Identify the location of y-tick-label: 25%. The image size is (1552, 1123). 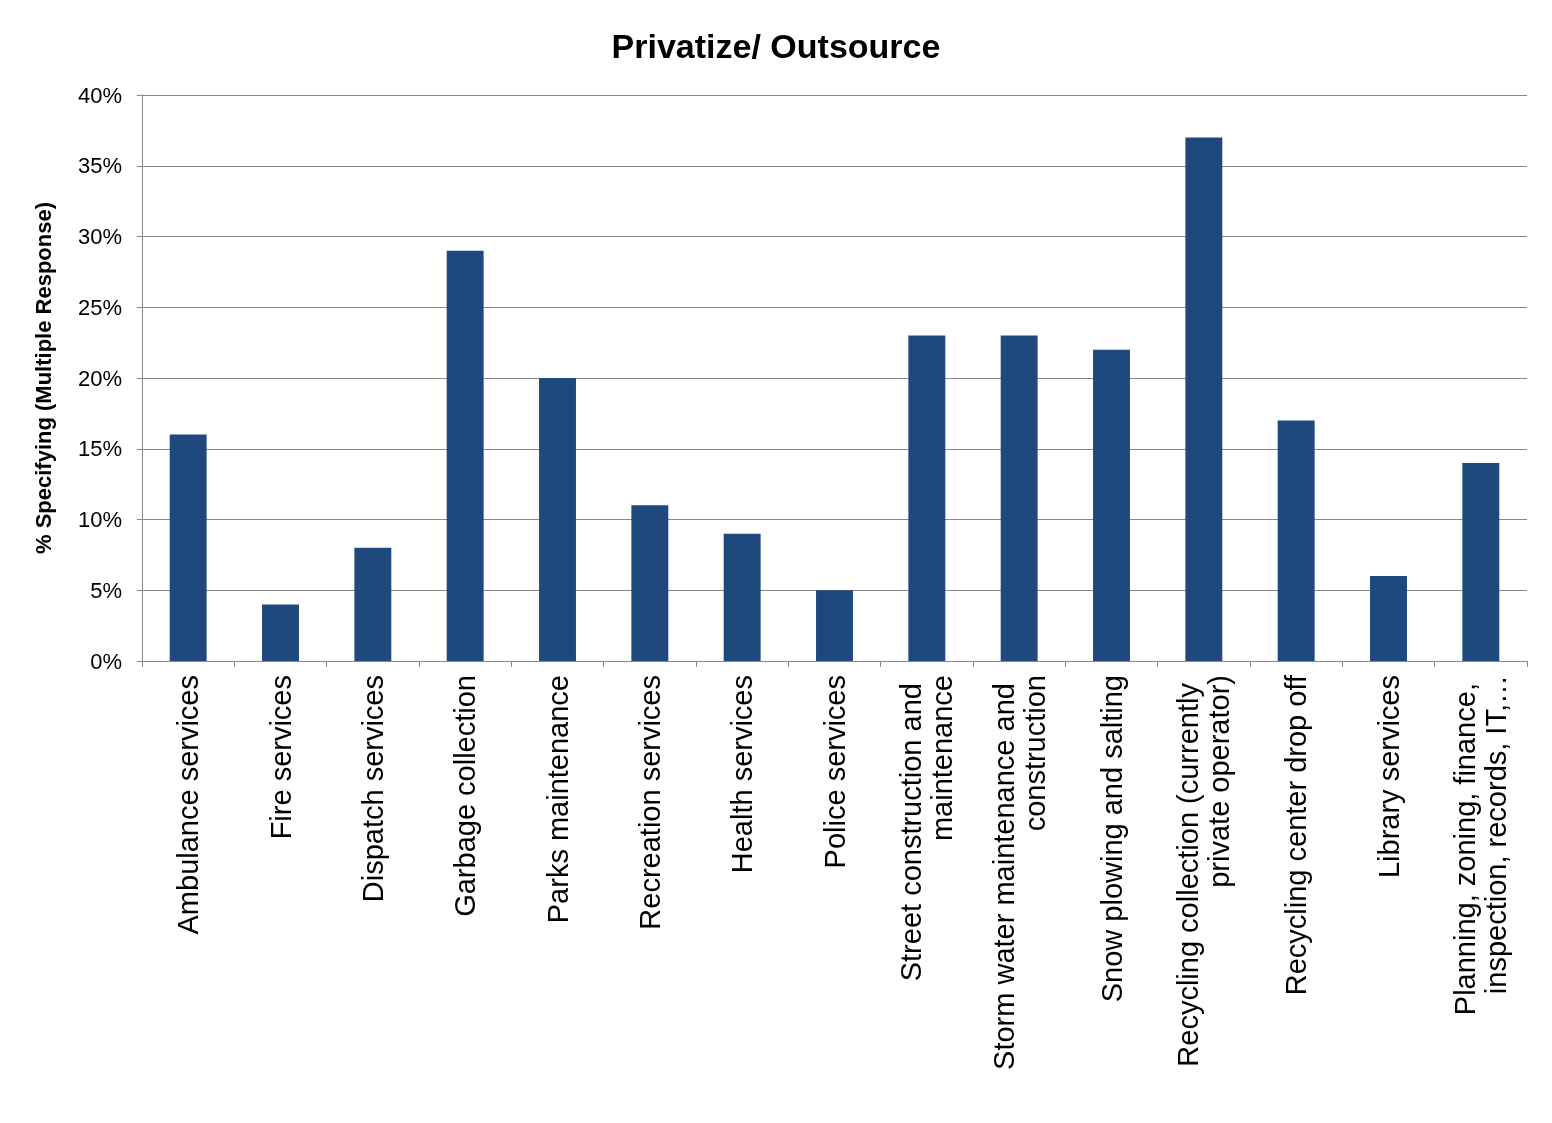
(99, 307).